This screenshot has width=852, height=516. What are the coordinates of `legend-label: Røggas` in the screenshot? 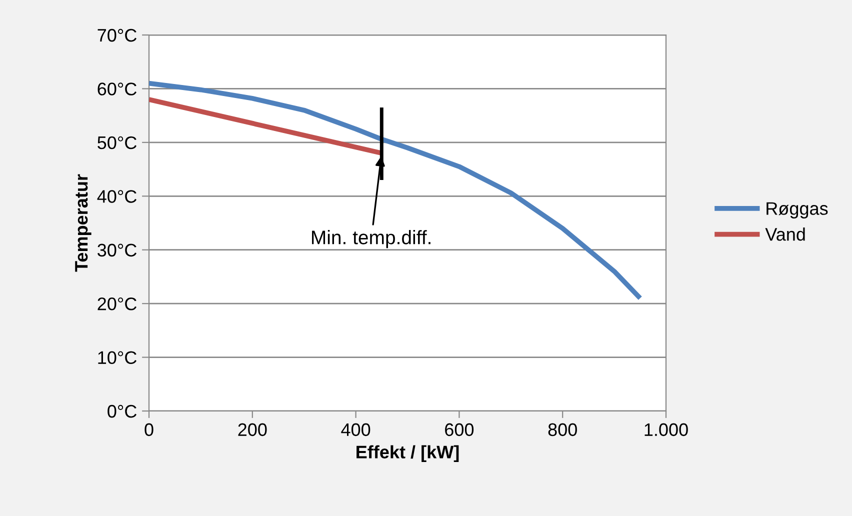 It's located at (797, 210).